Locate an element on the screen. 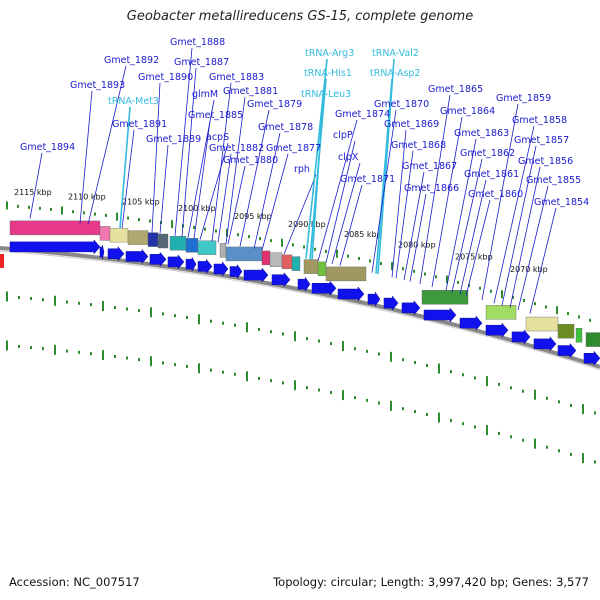 Image resolution: width=600 pixels, height=600 pixels. gene-label: Gmet_1866 is located at coordinates (431, 188).